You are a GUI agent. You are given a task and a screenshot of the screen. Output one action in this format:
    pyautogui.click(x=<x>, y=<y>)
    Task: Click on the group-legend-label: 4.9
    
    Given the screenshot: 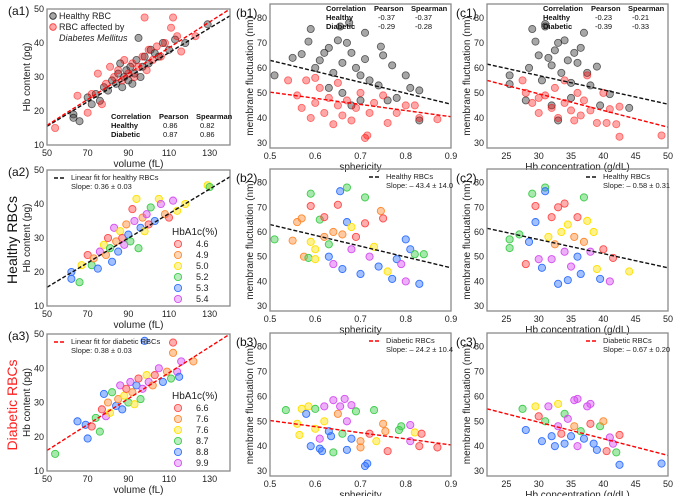 What is the action you would take?
    pyautogui.click(x=202, y=255)
    